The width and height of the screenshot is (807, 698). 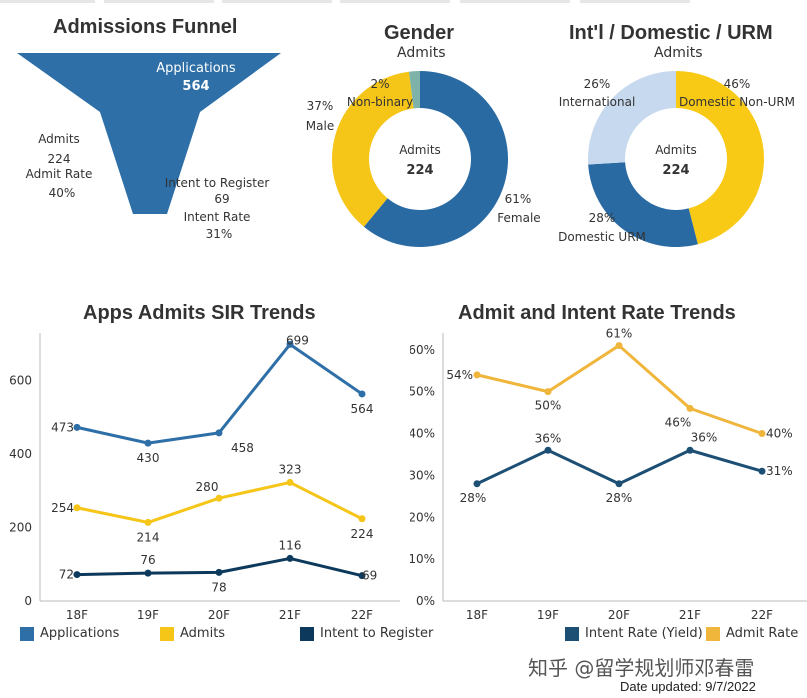 I want to click on data-label-intent-to-register: 72, so click(x=66, y=575).